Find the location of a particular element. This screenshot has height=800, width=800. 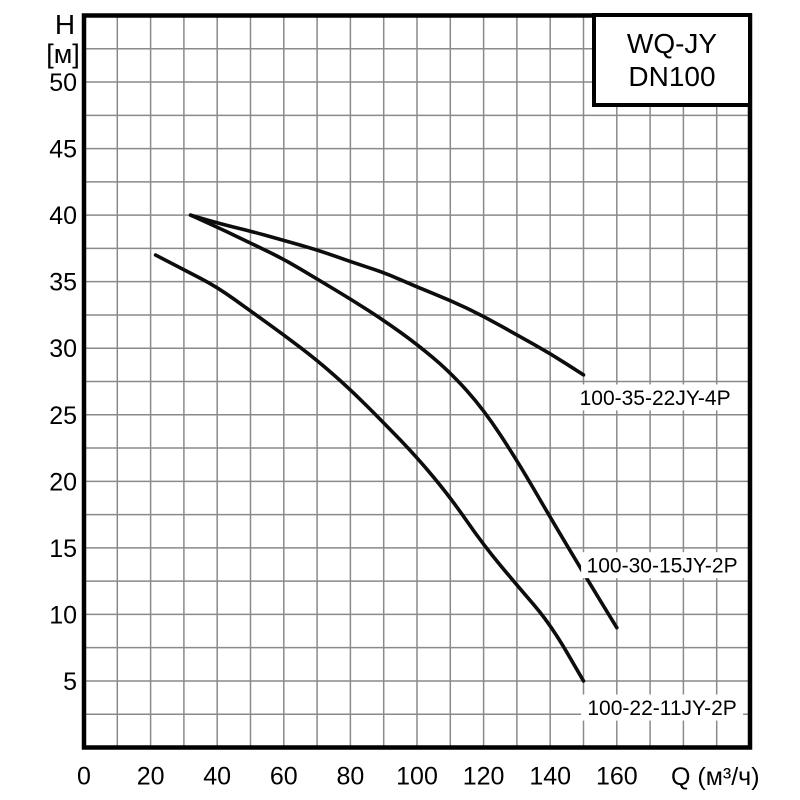

x-tick-label: 20 is located at coordinates (151, 777).